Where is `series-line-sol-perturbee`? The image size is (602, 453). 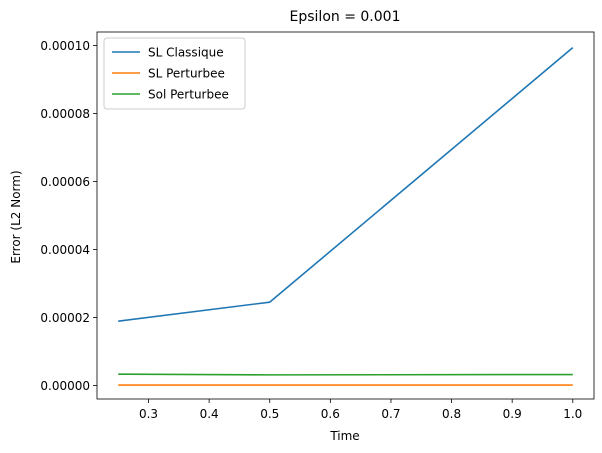 series-line-sol-perturbee is located at coordinates (345, 374).